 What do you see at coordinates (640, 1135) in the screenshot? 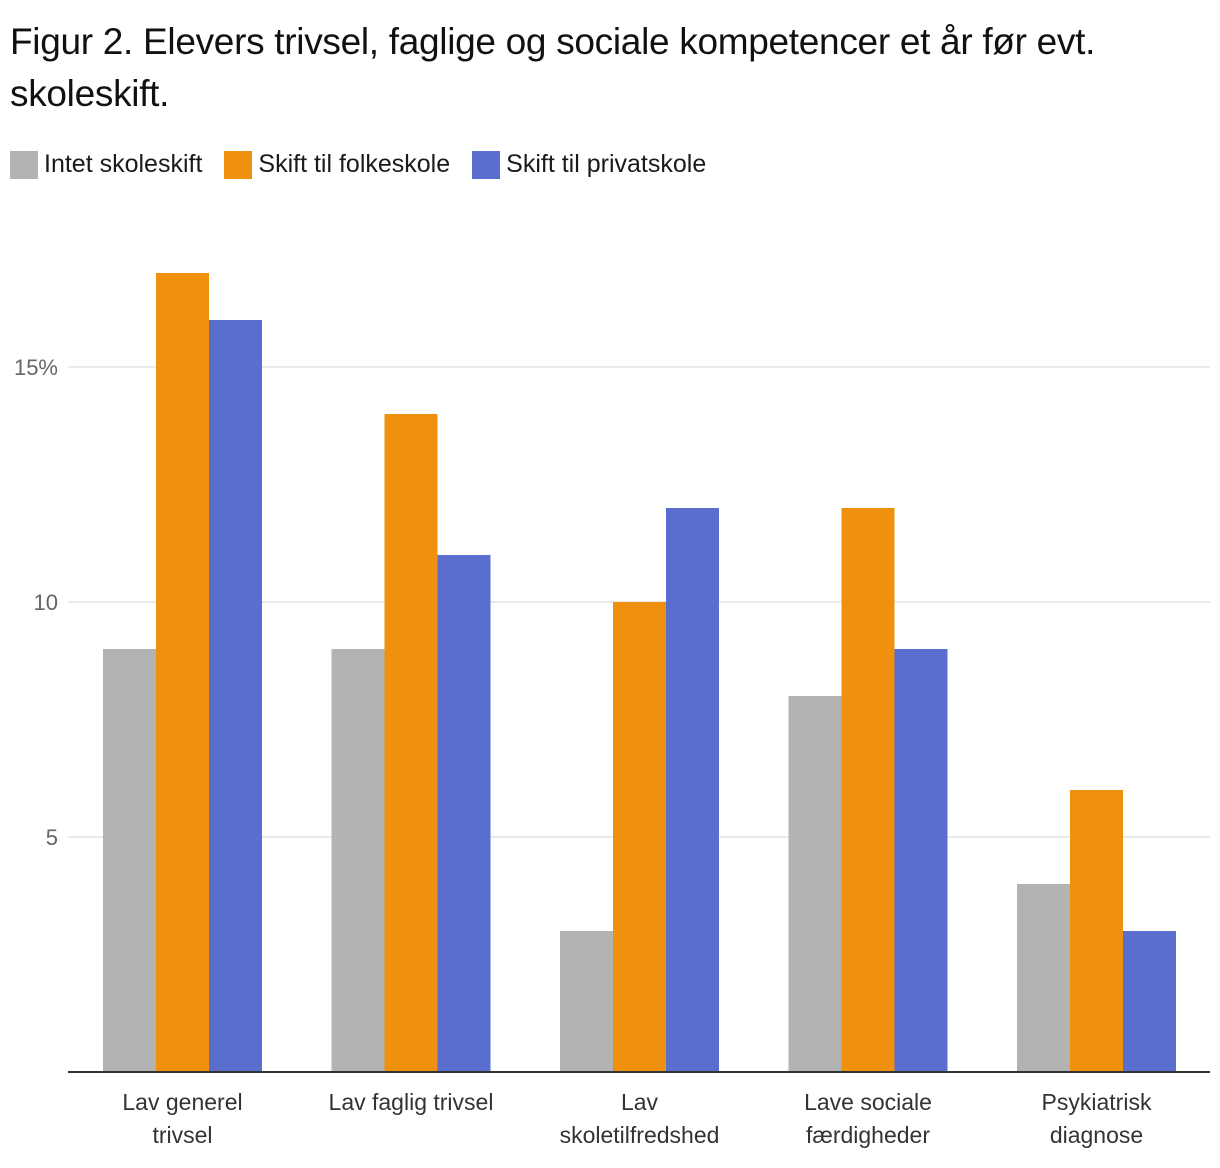
I see `x-category-label-line: skoletilfredshed` at bounding box center [640, 1135].